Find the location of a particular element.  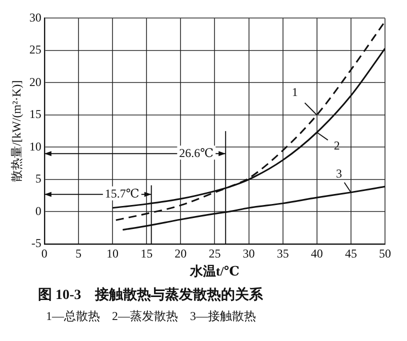

ref-line-label: 15.7℃ is located at coordinates (122, 193).